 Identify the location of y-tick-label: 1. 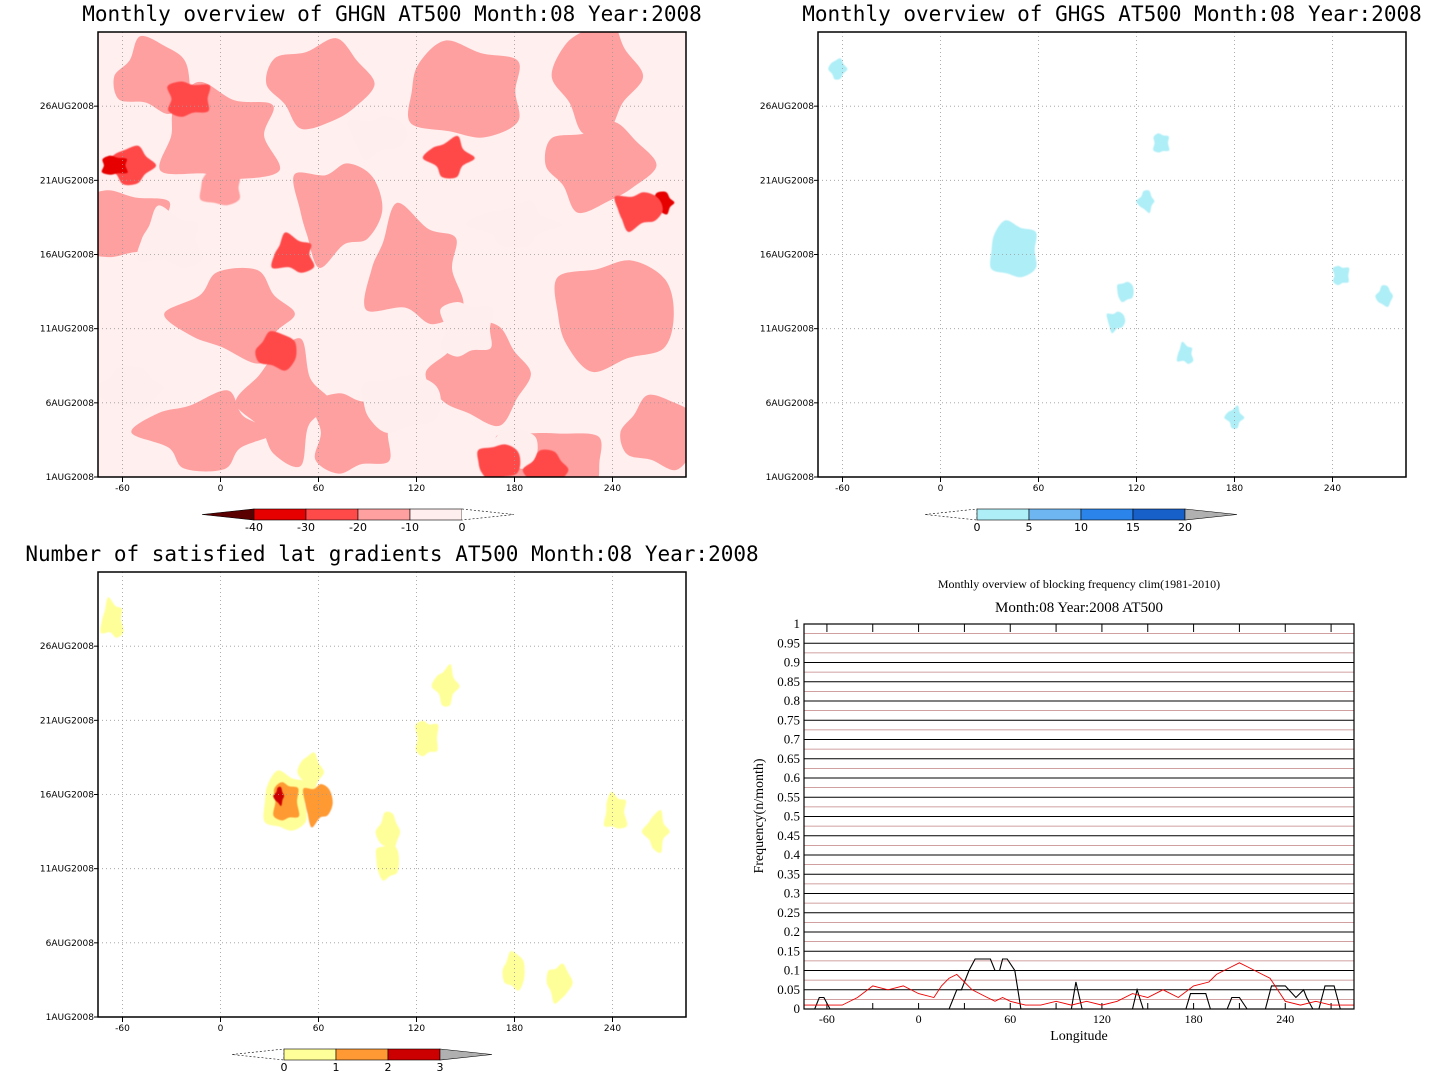
(797, 623).